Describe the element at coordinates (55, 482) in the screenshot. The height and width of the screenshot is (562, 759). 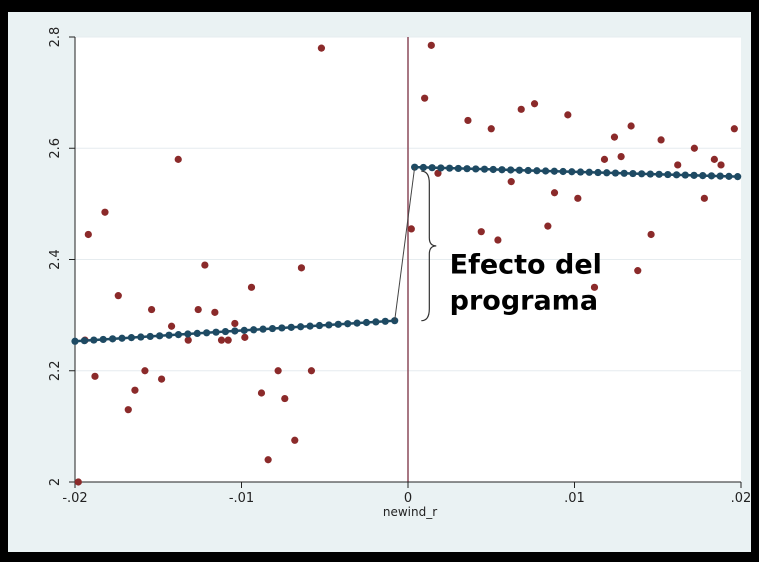
I see `y-tick-label: 2` at that location.